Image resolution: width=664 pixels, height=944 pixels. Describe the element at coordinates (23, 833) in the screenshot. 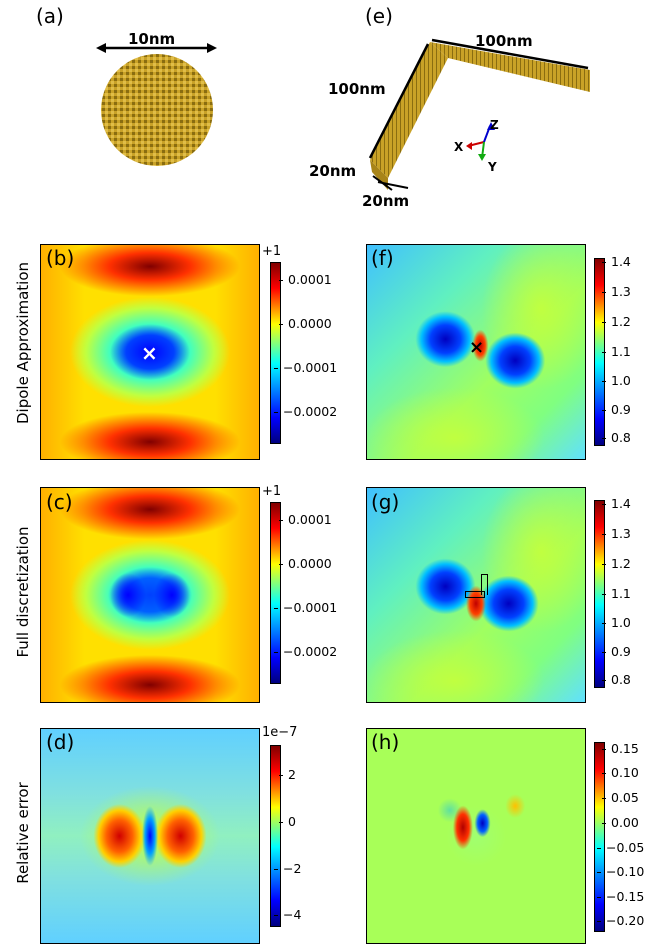

I see `row-label-error: Relative error` at that location.